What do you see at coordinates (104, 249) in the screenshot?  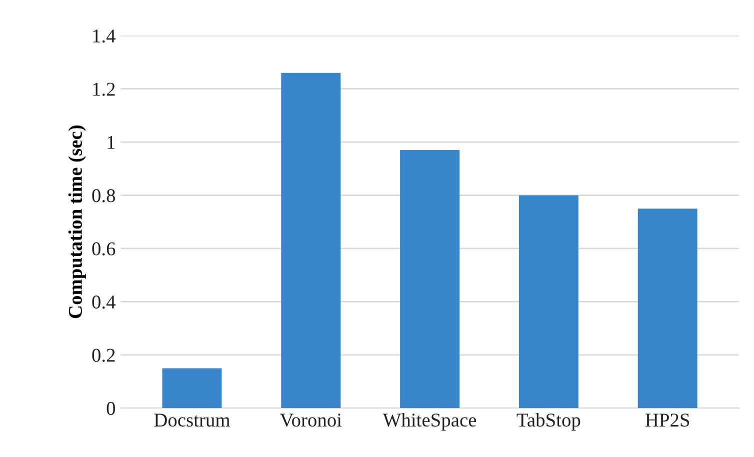 I see `y-tick-label: 0.6` at bounding box center [104, 249].